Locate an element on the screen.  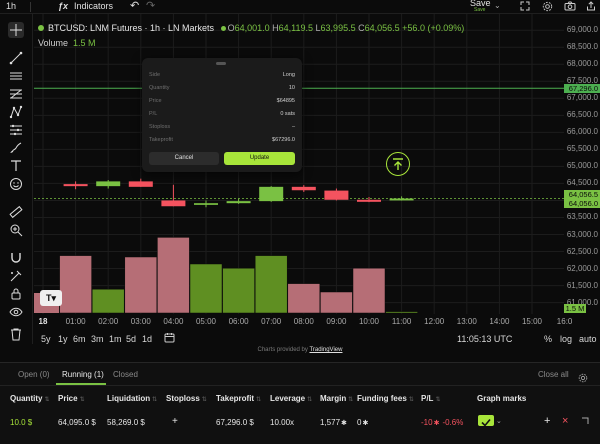
price-label: Price is located at coordinates (155, 101).